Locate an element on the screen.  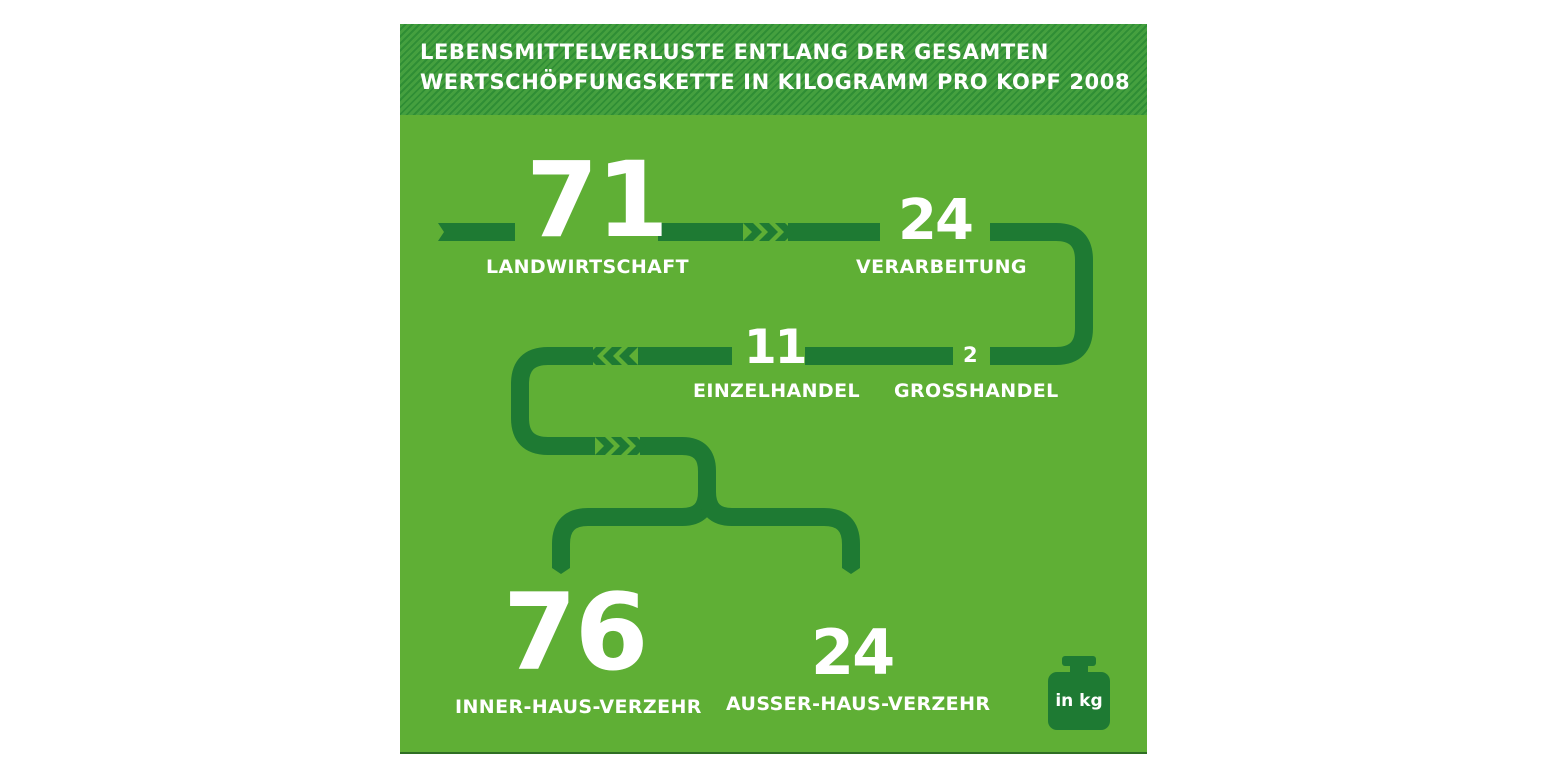
stage-label-grosshandel: GROSSHANDEL is located at coordinates (976, 391).